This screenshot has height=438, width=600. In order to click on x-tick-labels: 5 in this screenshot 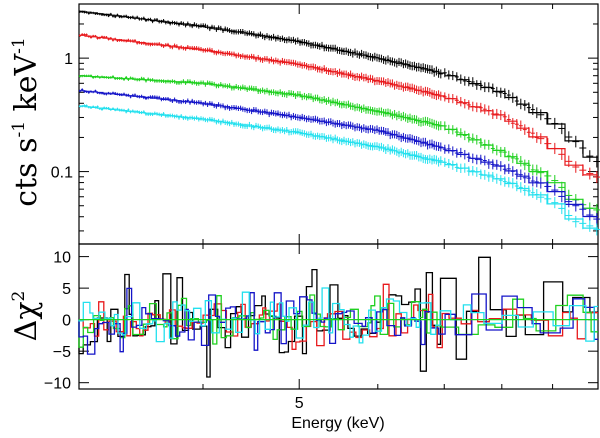, I will do `click(299, 403)`.